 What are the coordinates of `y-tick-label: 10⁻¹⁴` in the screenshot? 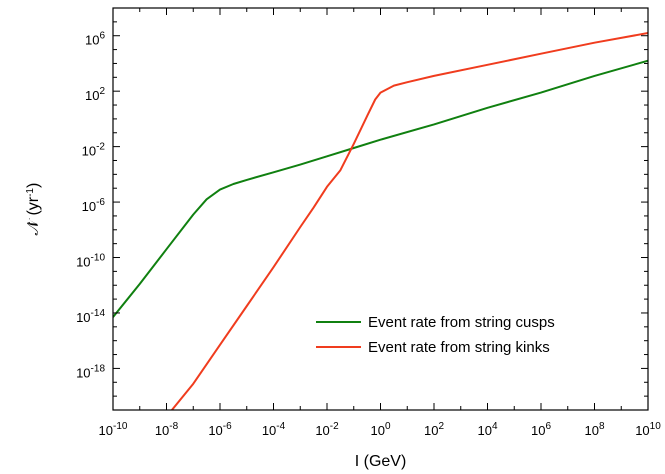 It's located at (90, 316).